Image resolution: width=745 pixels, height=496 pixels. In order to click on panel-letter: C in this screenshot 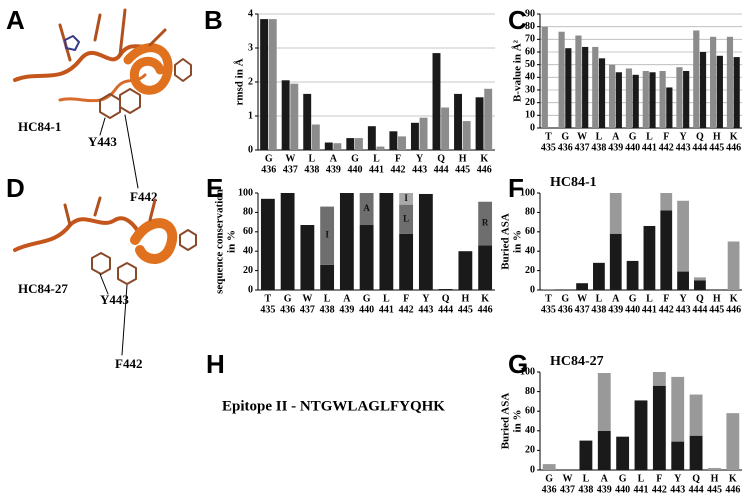, I will do `click(517, 20)`.